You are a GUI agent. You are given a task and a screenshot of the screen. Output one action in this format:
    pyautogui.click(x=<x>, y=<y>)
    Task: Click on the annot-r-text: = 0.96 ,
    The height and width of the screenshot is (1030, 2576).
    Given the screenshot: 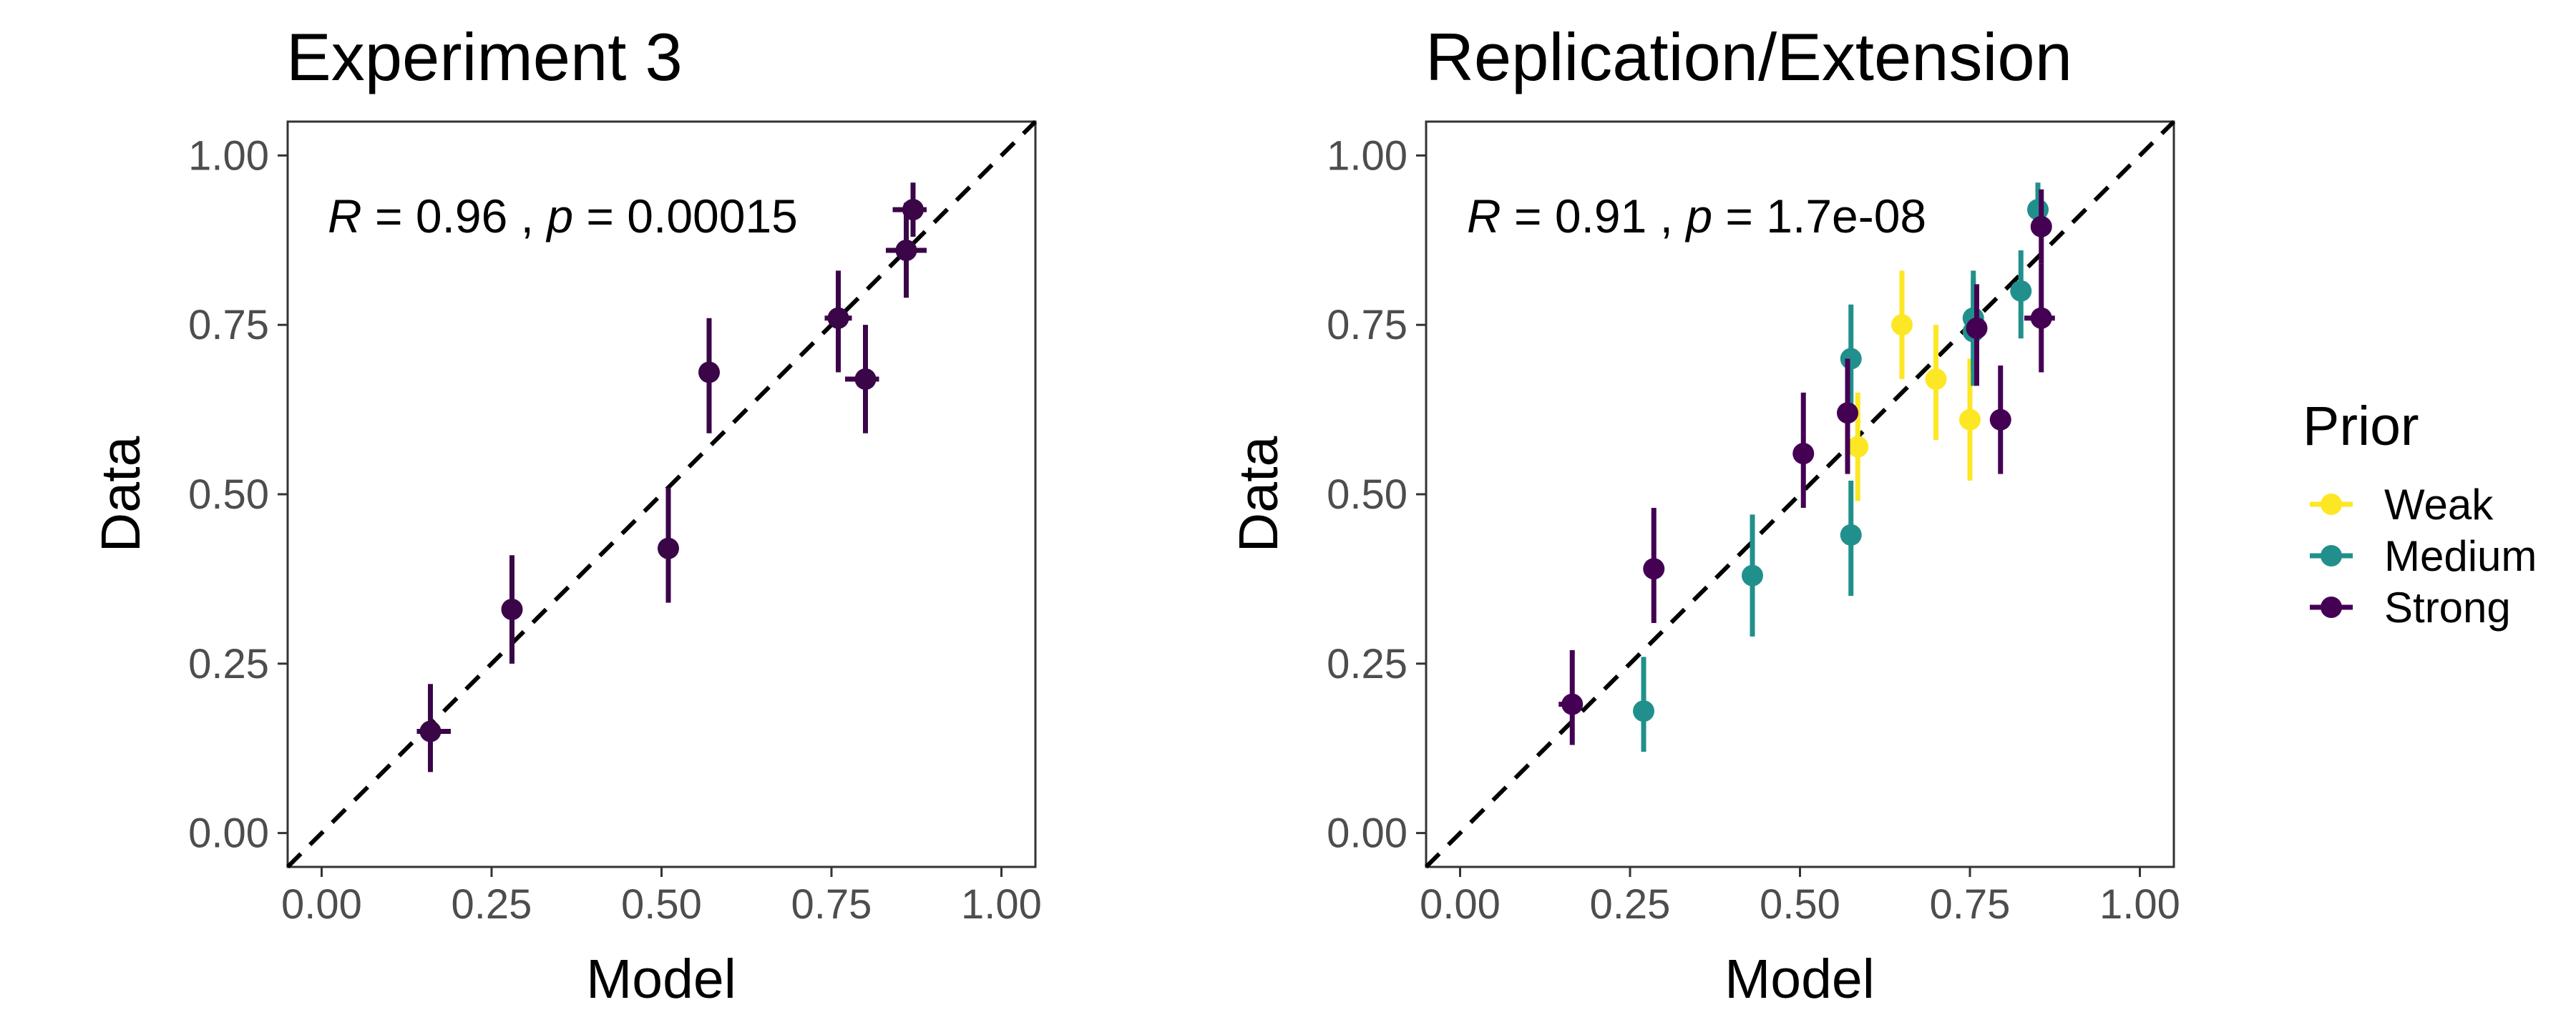 What is the action you would take?
    pyautogui.click(x=454, y=216)
    